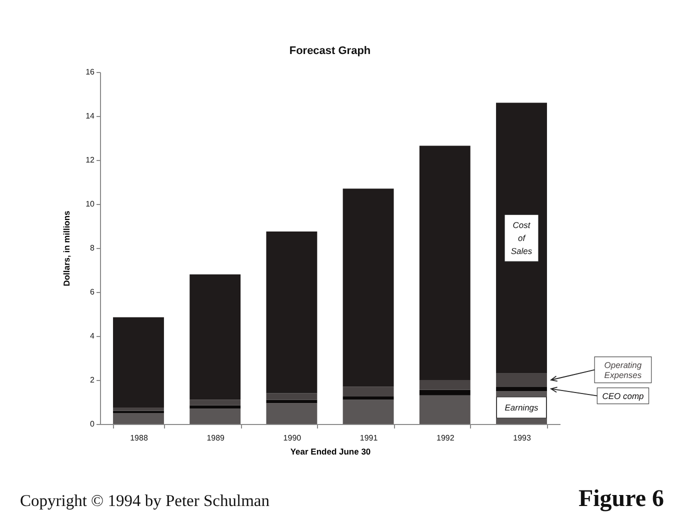  Describe the element at coordinates (292, 438) in the screenshot. I see `x-tick-label: 1990` at that location.